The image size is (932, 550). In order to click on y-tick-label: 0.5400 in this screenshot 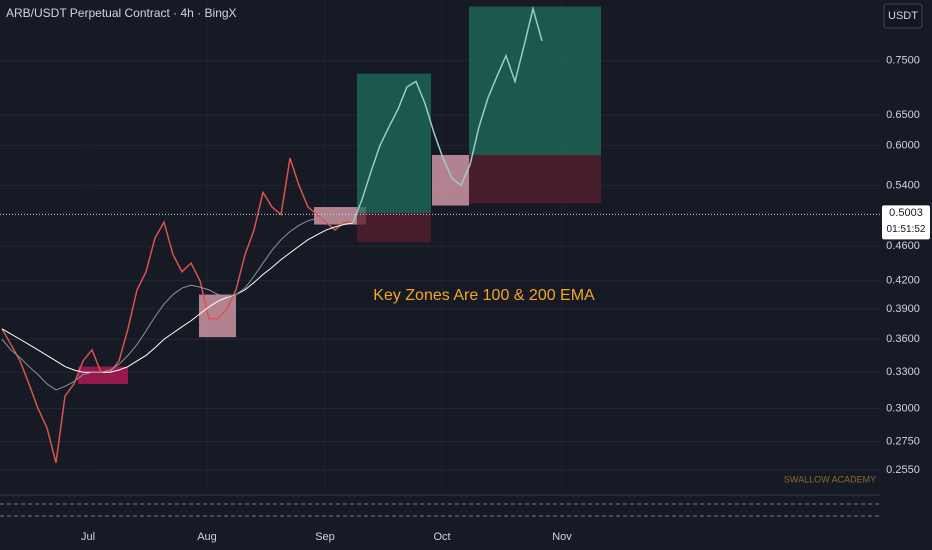, I will do `click(903, 185)`.